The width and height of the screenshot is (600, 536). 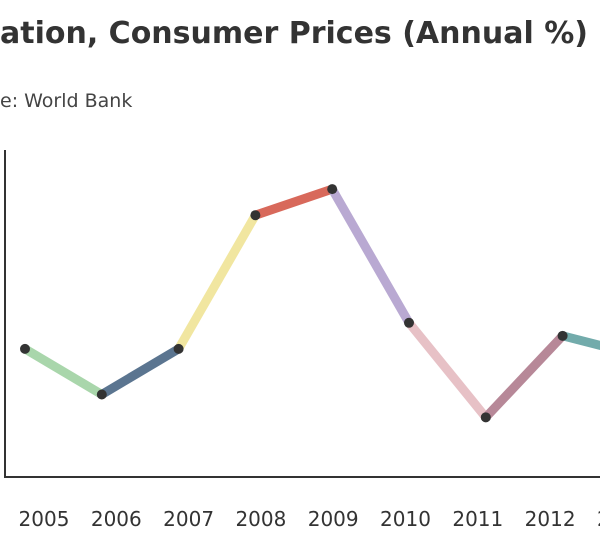 I want to click on x-tick-label: 2012, so click(x=550, y=519).